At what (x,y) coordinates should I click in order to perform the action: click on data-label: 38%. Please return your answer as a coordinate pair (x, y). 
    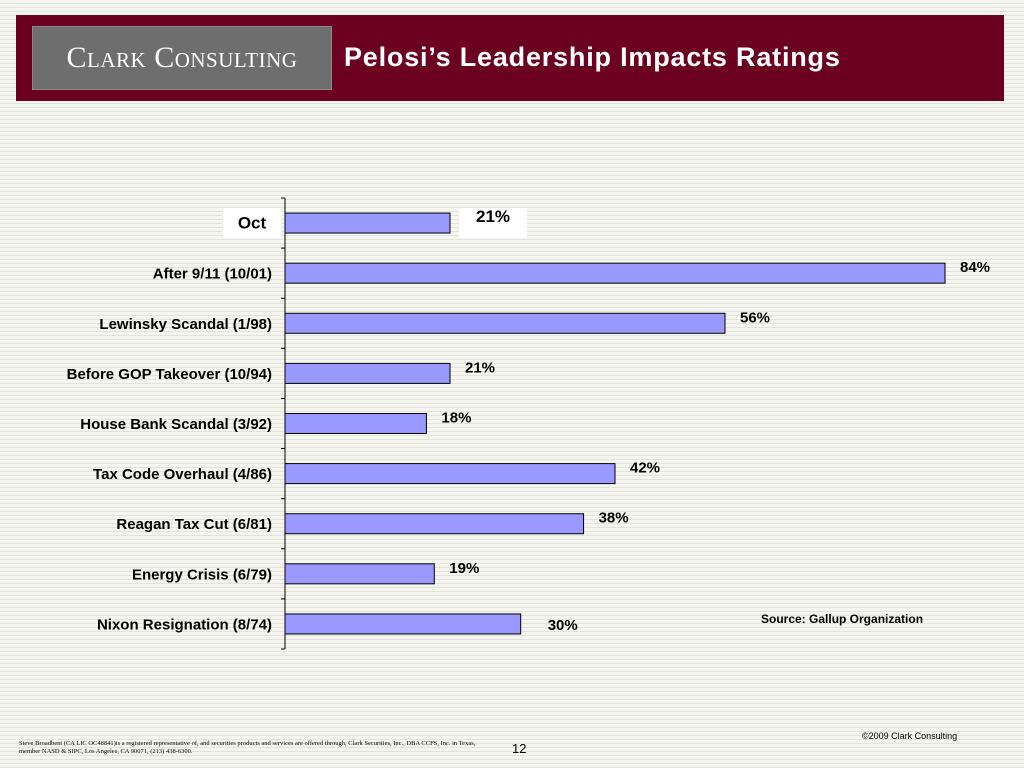
    Looking at the image, I should click on (614, 518).